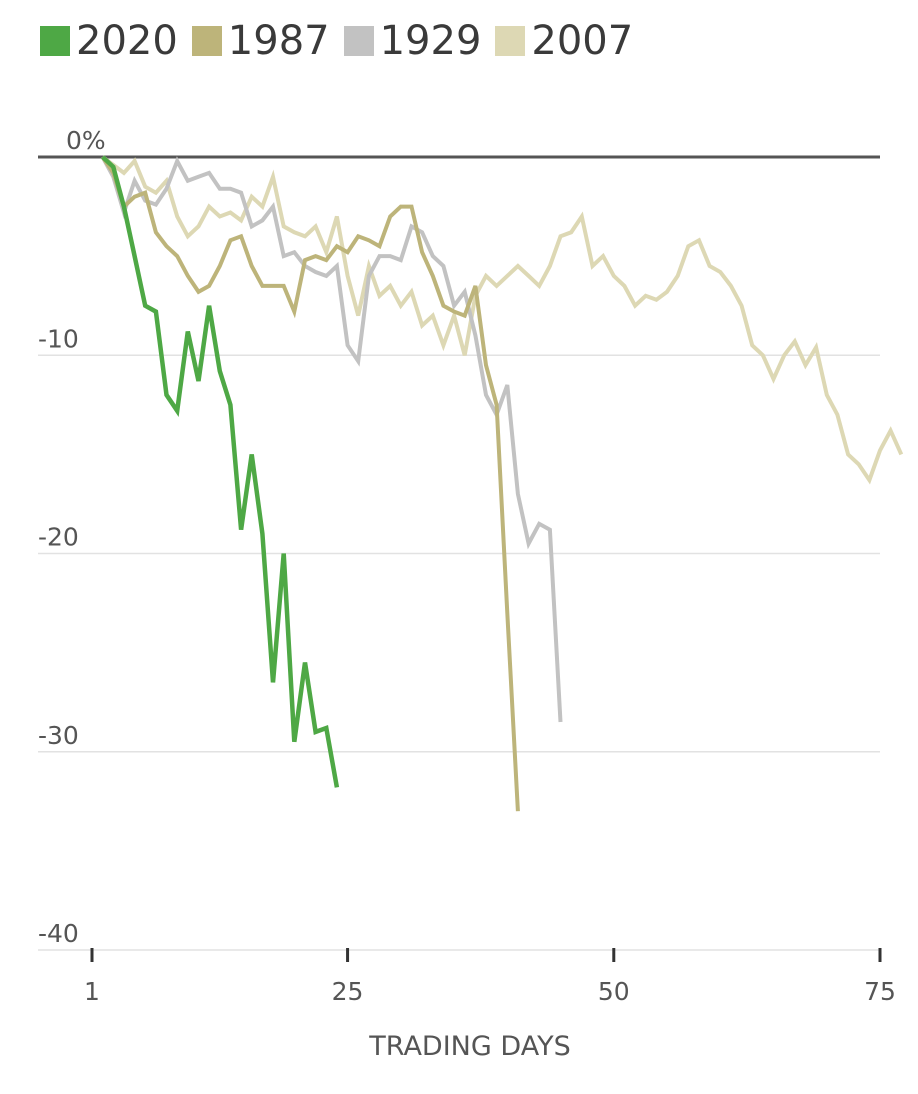  Describe the element at coordinates (582, 41) in the screenshot. I see `legend-label-2007: 2007` at that location.